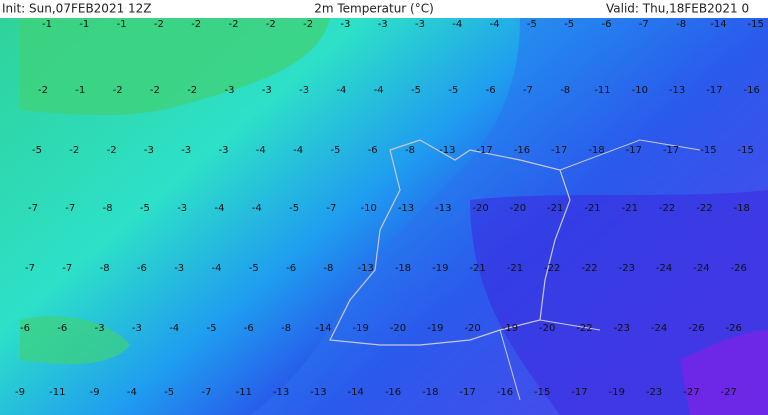 This screenshot has width=768, height=415. I want to click on temperature-value: -14, so click(718, 24).